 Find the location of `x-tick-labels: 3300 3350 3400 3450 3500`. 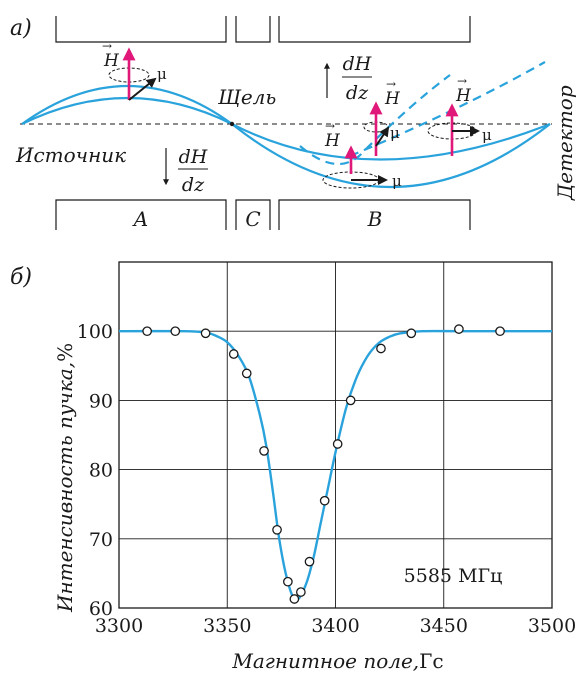

x-tick-labels: 3300 3350 3400 3450 3500 is located at coordinates (335, 626).